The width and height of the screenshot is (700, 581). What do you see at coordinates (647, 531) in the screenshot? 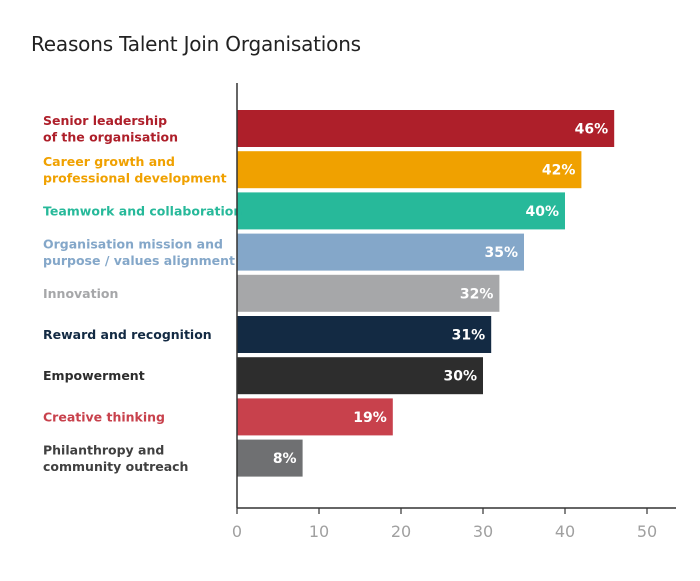
I see `x-tick-label: 50` at bounding box center [647, 531].